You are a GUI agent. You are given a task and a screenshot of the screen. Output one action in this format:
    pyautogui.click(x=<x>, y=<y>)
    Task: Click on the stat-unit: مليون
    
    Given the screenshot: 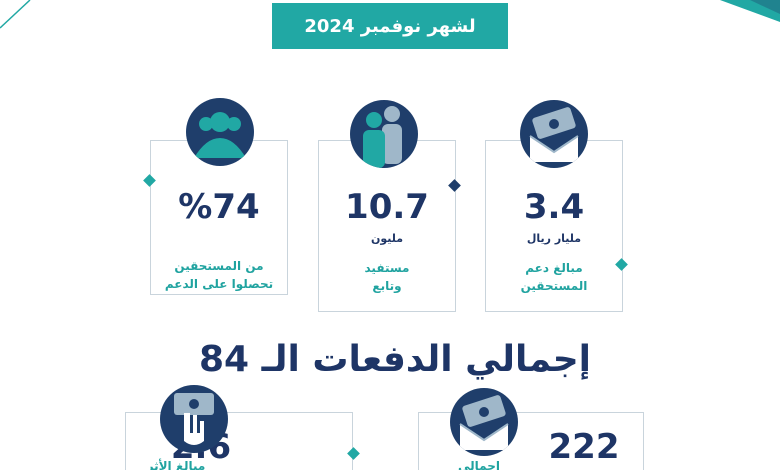 What is the action you would take?
    pyautogui.click(x=387, y=238)
    